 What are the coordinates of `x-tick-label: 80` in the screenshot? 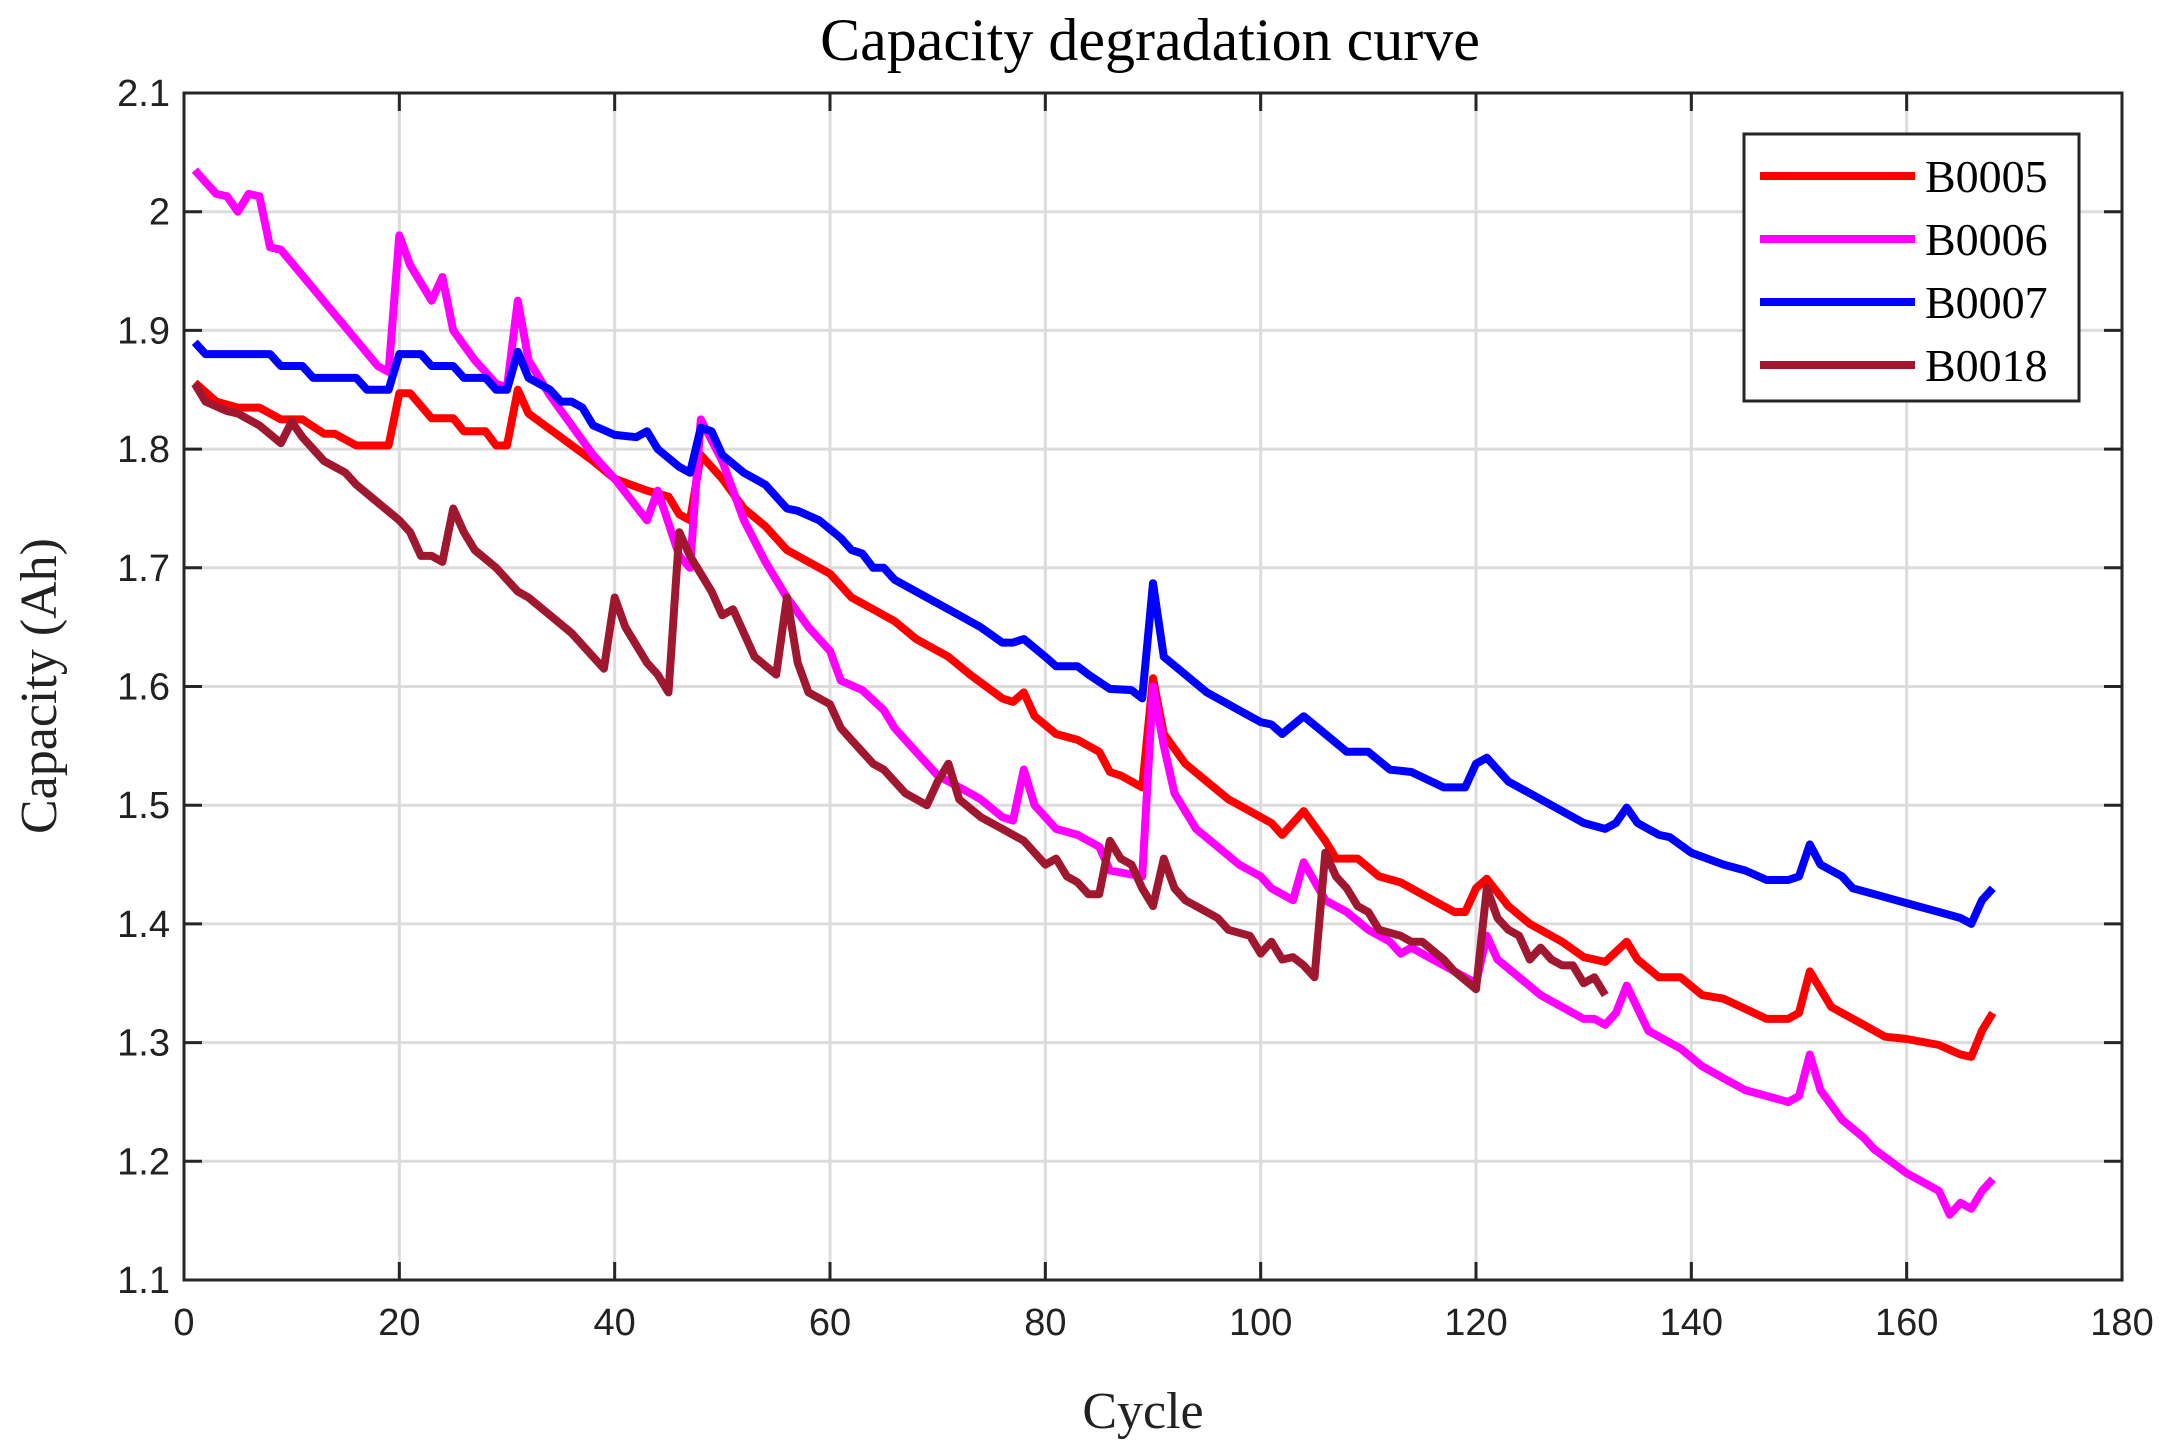 It's located at (1045, 1323).